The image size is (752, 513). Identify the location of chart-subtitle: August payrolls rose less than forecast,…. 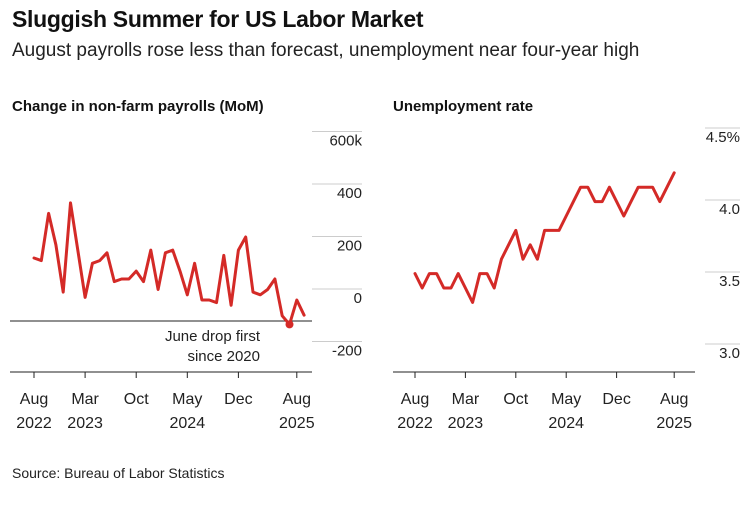
(326, 50).